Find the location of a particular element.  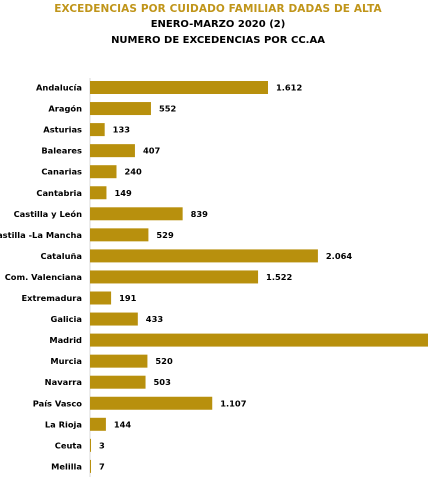

data-label: 7 is located at coordinates (102, 466).